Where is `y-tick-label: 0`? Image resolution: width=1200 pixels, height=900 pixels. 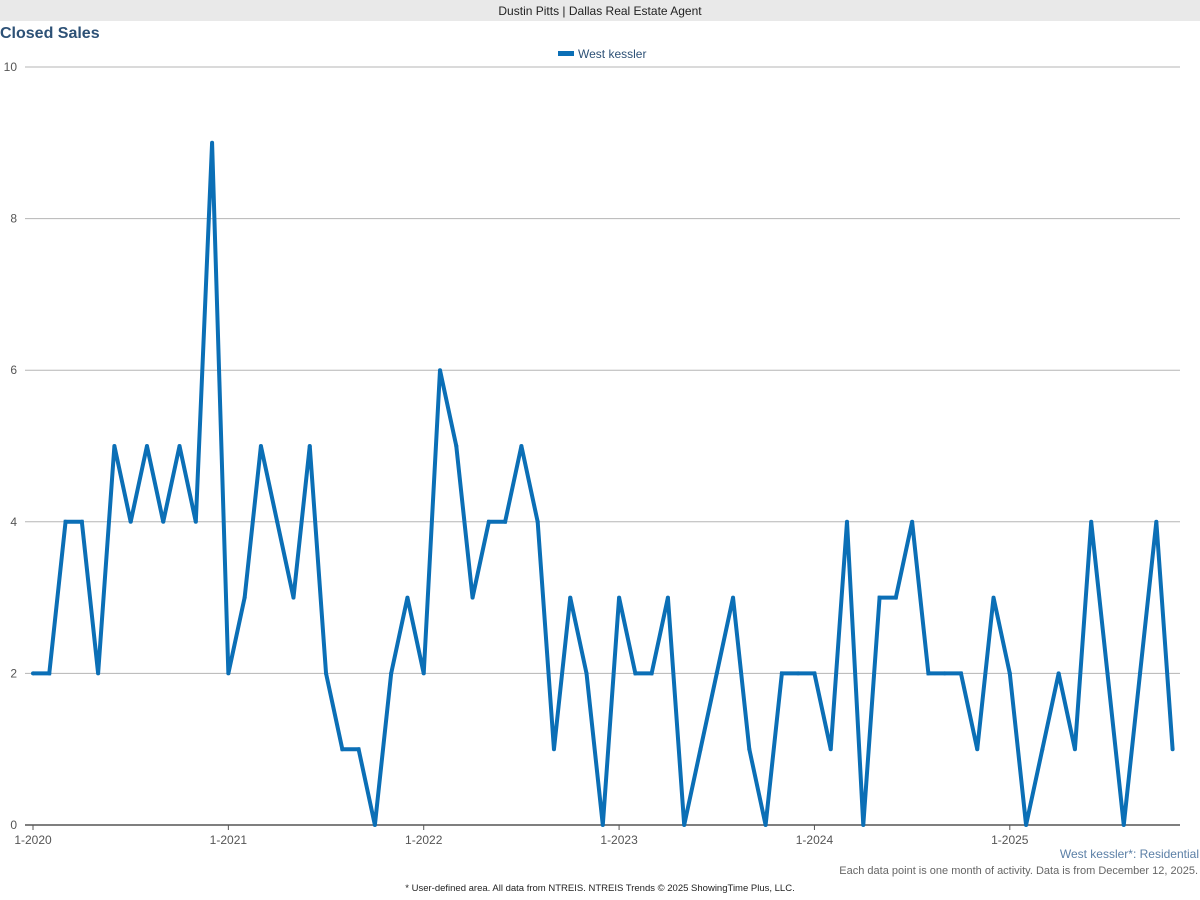
y-tick-label: 0 is located at coordinates (13, 825).